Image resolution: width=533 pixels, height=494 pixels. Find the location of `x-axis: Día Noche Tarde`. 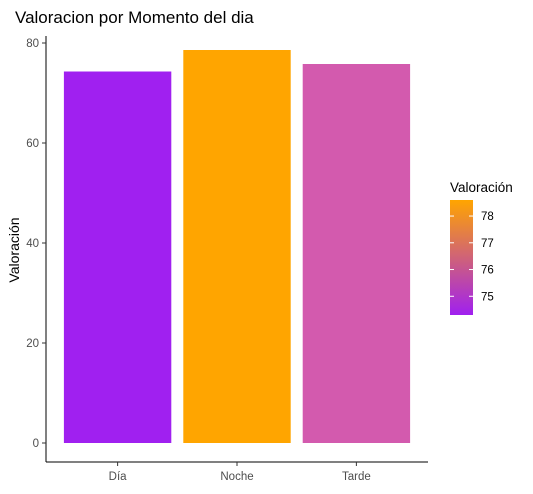

x-axis: Día Noche Tarde is located at coordinates (237, 472).